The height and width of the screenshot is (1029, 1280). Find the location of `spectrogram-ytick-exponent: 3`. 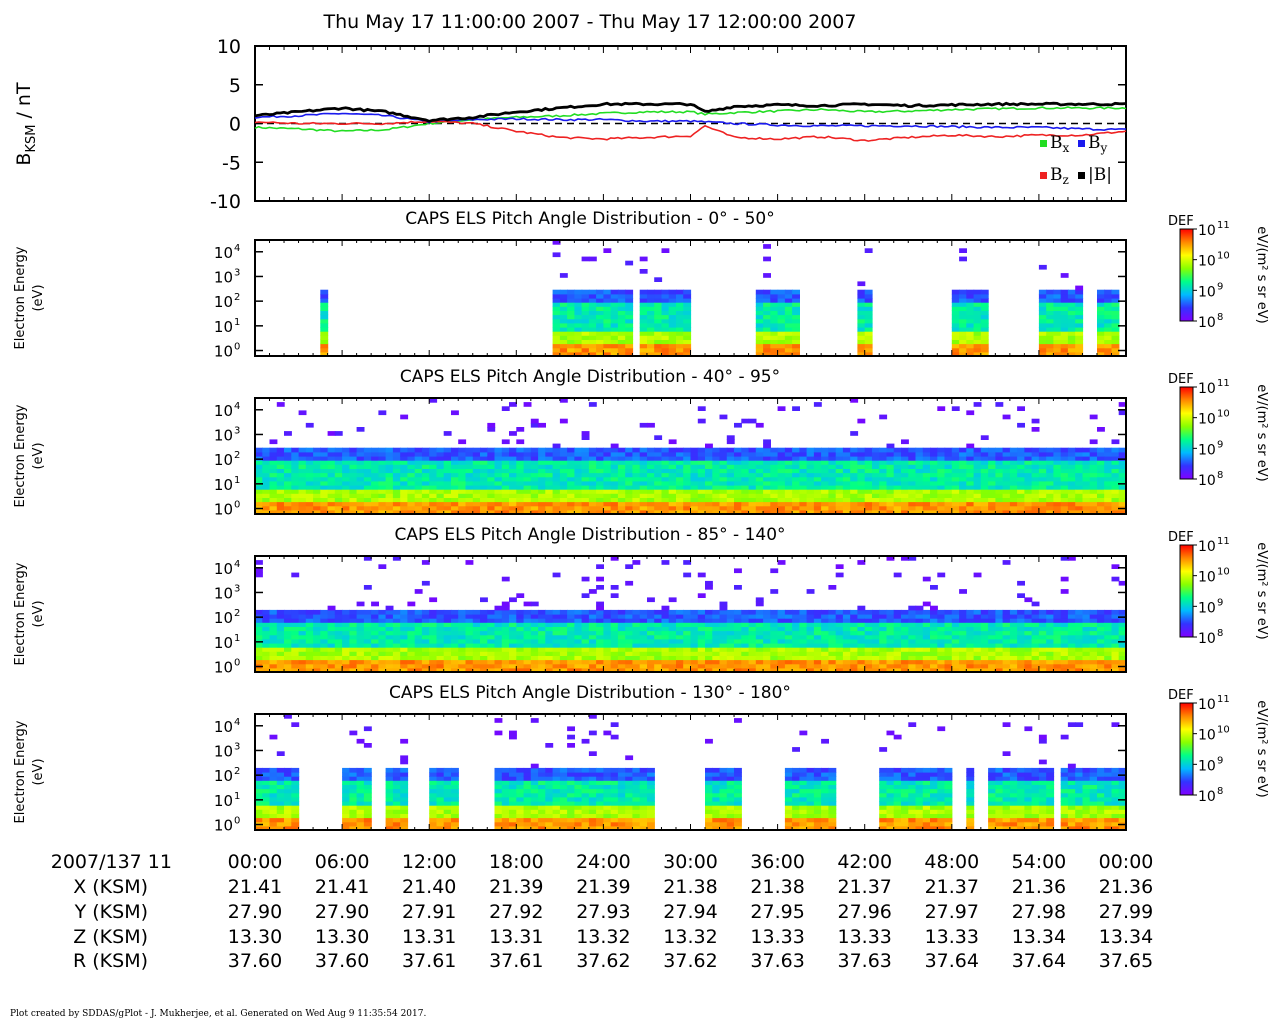

spectrogram-ytick-exponent: 3 is located at coordinates (237, 430).